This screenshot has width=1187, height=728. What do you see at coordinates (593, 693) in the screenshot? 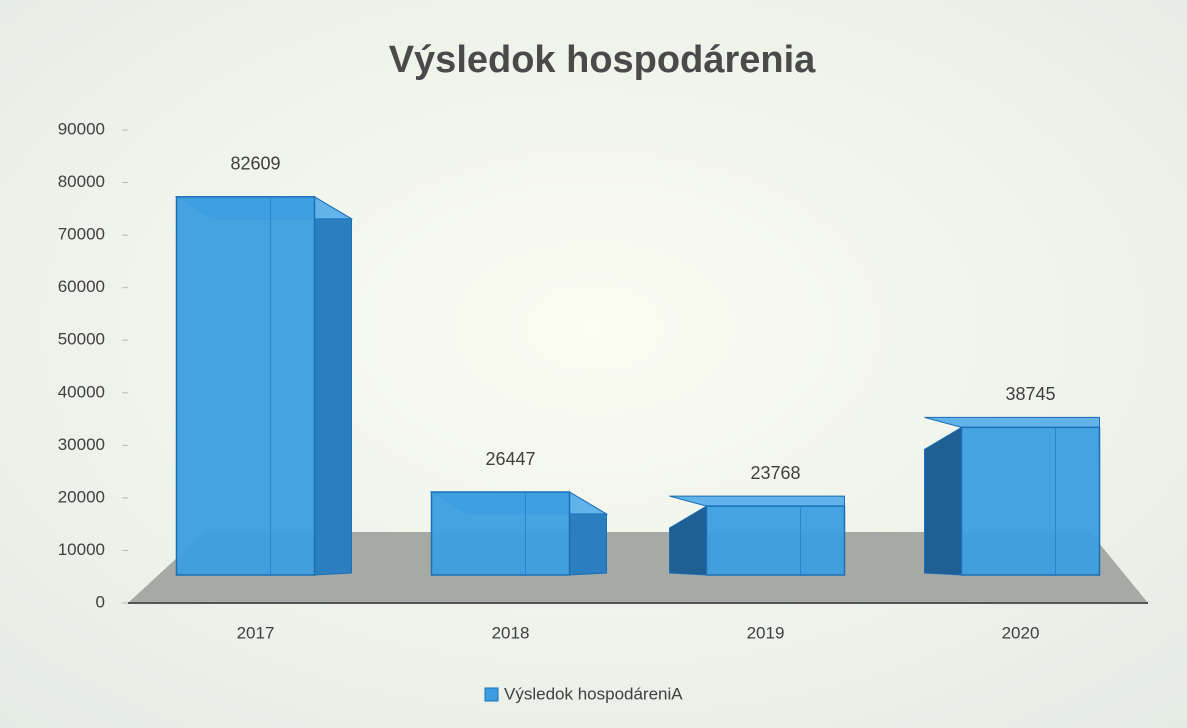
I see `legend-label: Výsledok hospodáreniA` at bounding box center [593, 693].